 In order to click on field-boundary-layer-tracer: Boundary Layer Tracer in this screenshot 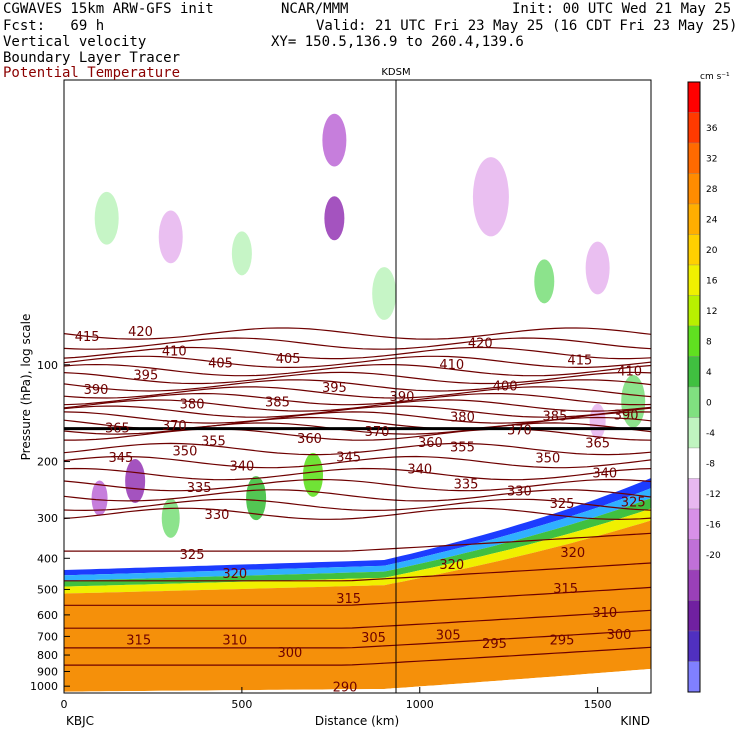, I will do `click(92, 58)`.